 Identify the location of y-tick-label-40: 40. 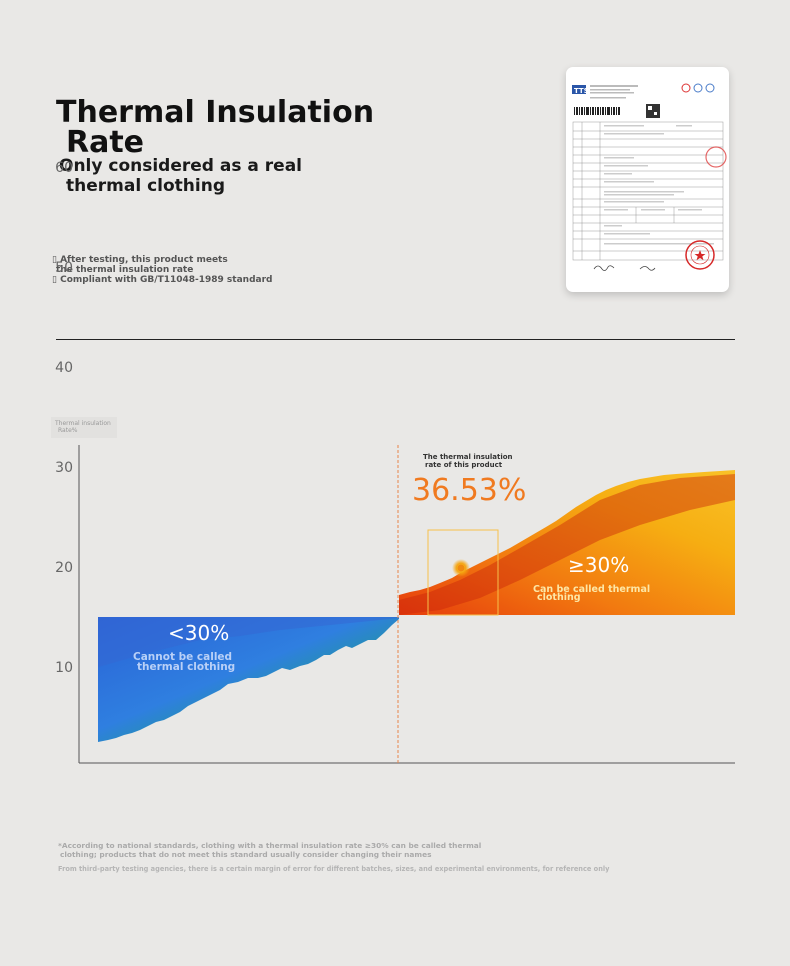
(64, 368).